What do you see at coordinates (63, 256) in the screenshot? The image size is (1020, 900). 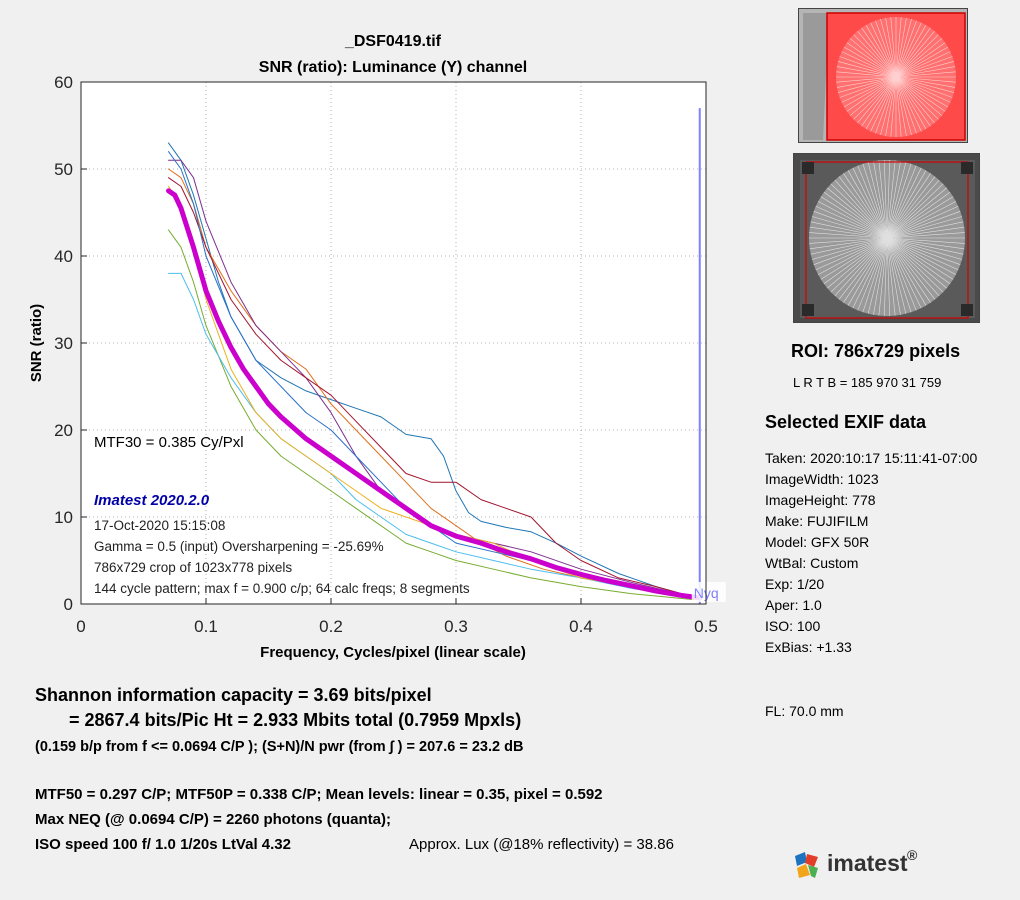 I see `y-tick-label: 40` at bounding box center [63, 256].